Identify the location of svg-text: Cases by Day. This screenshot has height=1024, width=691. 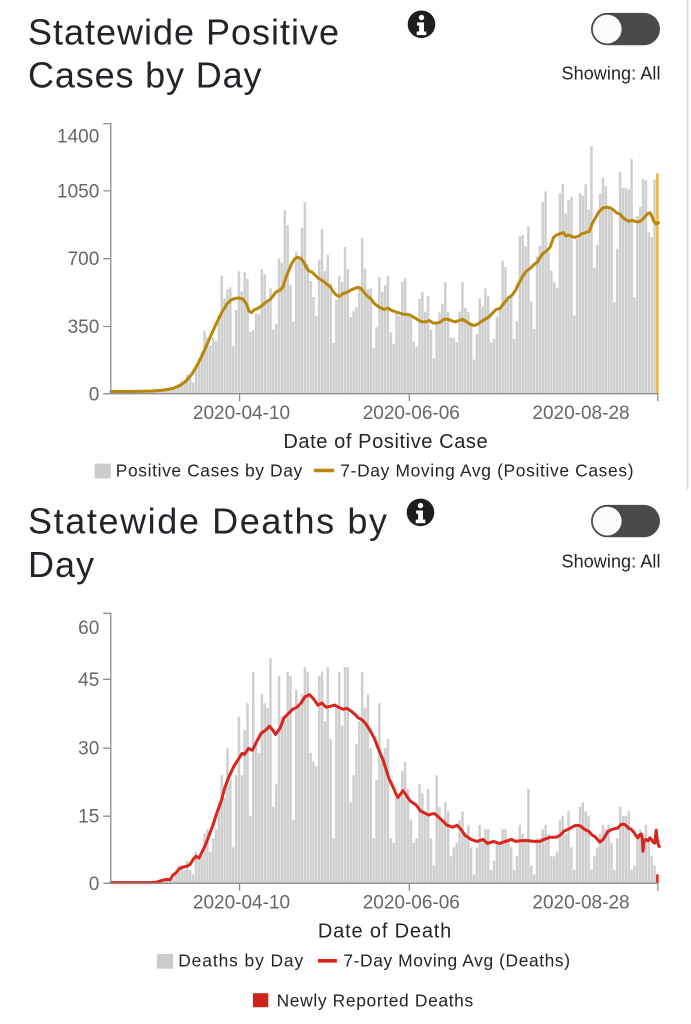
(145, 74).